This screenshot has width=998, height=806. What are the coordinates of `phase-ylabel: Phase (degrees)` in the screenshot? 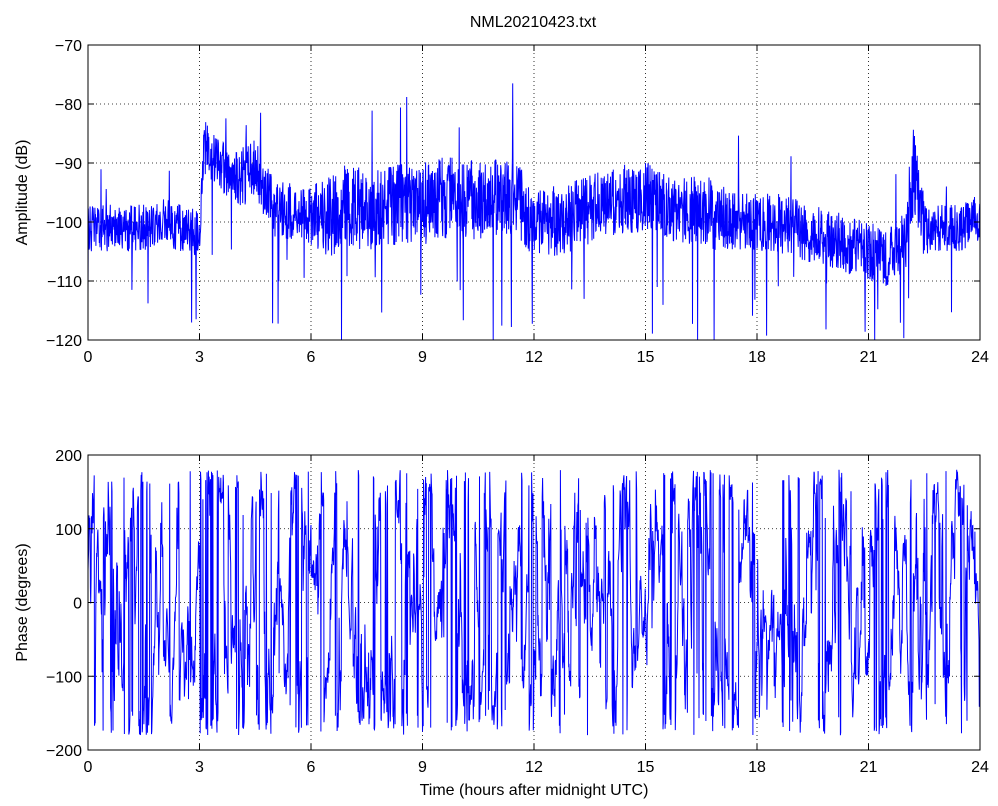 It's located at (22, 602).